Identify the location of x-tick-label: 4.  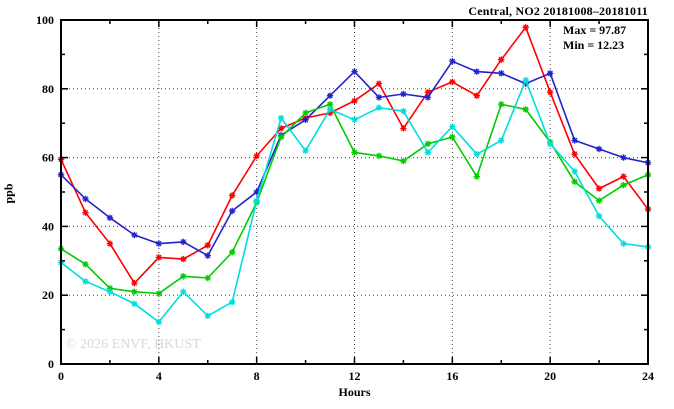
(159, 376).